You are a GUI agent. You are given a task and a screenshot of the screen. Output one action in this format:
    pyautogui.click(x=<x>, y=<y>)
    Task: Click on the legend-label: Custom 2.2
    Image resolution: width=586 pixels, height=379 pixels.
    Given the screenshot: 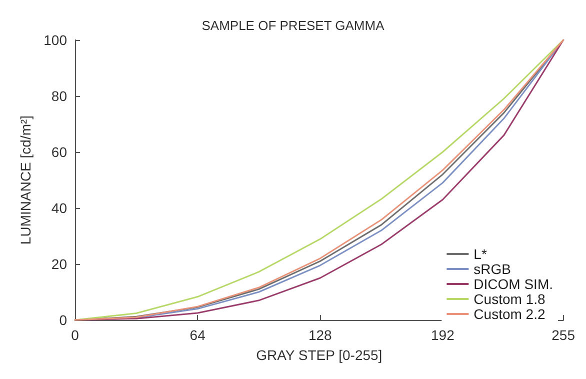 What is the action you would take?
    pyautogui.click(x=510, y=314)
    